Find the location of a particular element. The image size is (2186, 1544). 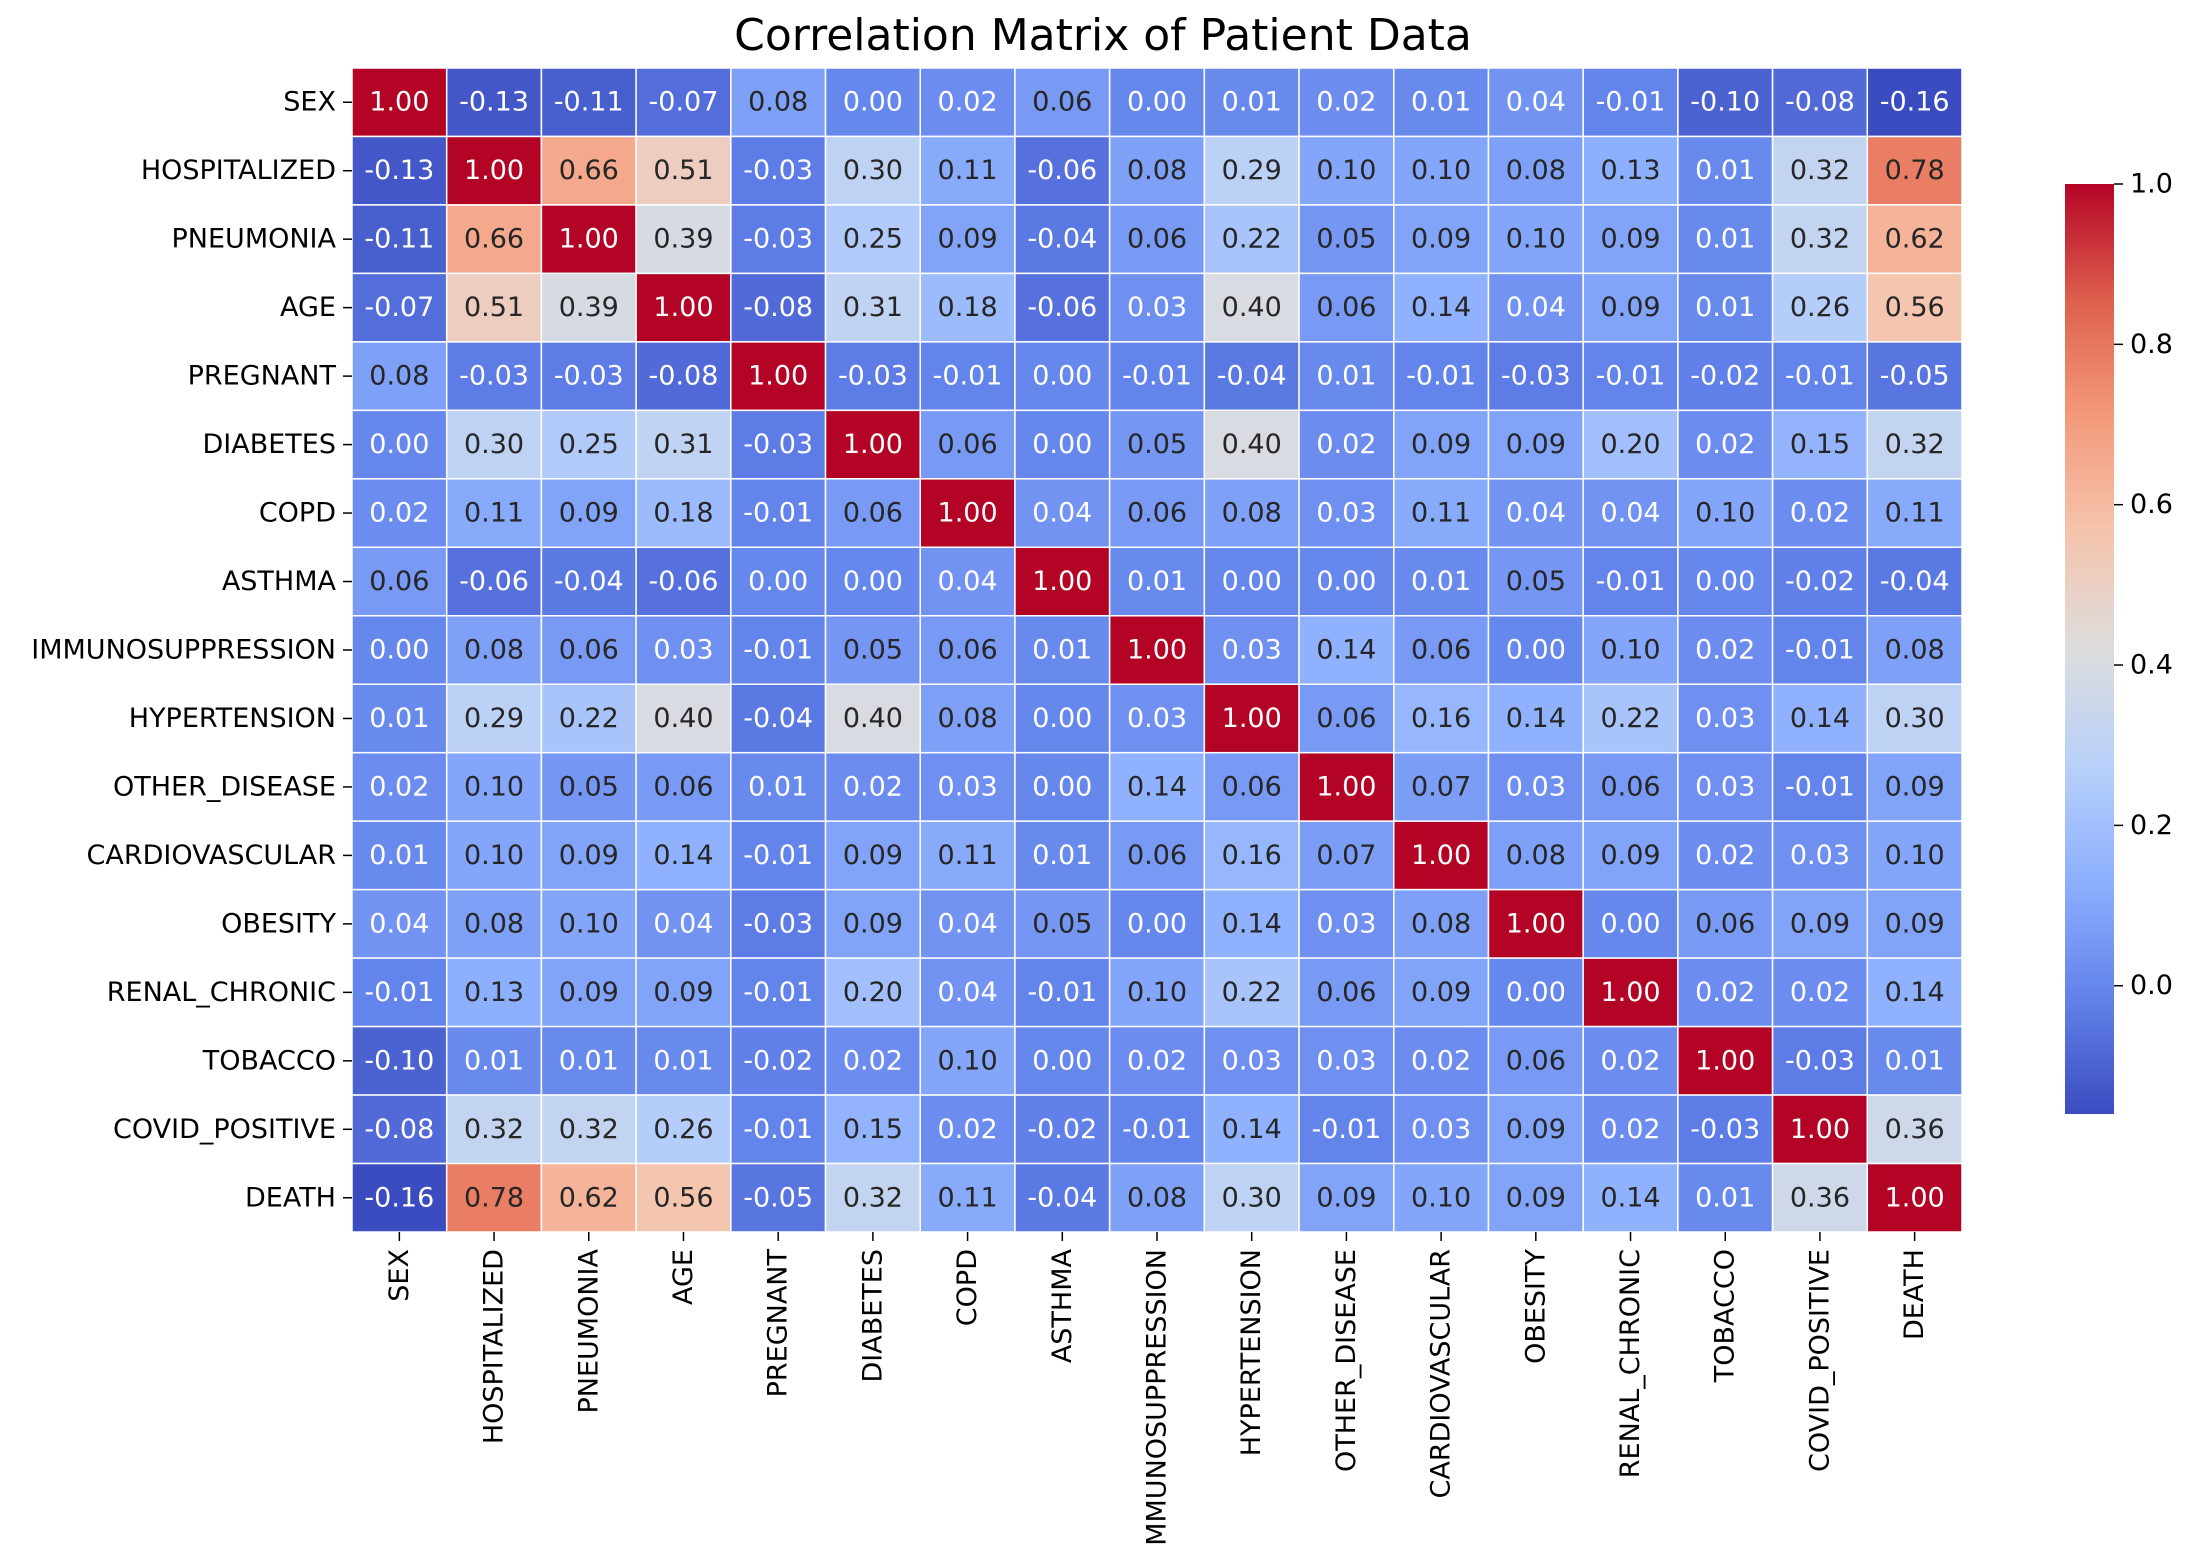

cell-value-label: 0.32 is located at coordinates (1915, 444).